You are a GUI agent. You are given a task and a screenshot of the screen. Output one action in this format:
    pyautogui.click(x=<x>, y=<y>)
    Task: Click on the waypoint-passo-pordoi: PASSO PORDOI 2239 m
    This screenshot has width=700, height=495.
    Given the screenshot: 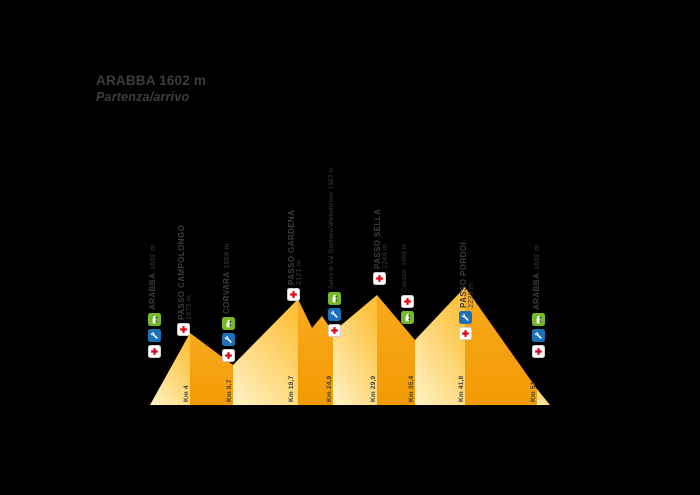 What is the action you would take?
    pyautogui.click(x=467, y=291)
    